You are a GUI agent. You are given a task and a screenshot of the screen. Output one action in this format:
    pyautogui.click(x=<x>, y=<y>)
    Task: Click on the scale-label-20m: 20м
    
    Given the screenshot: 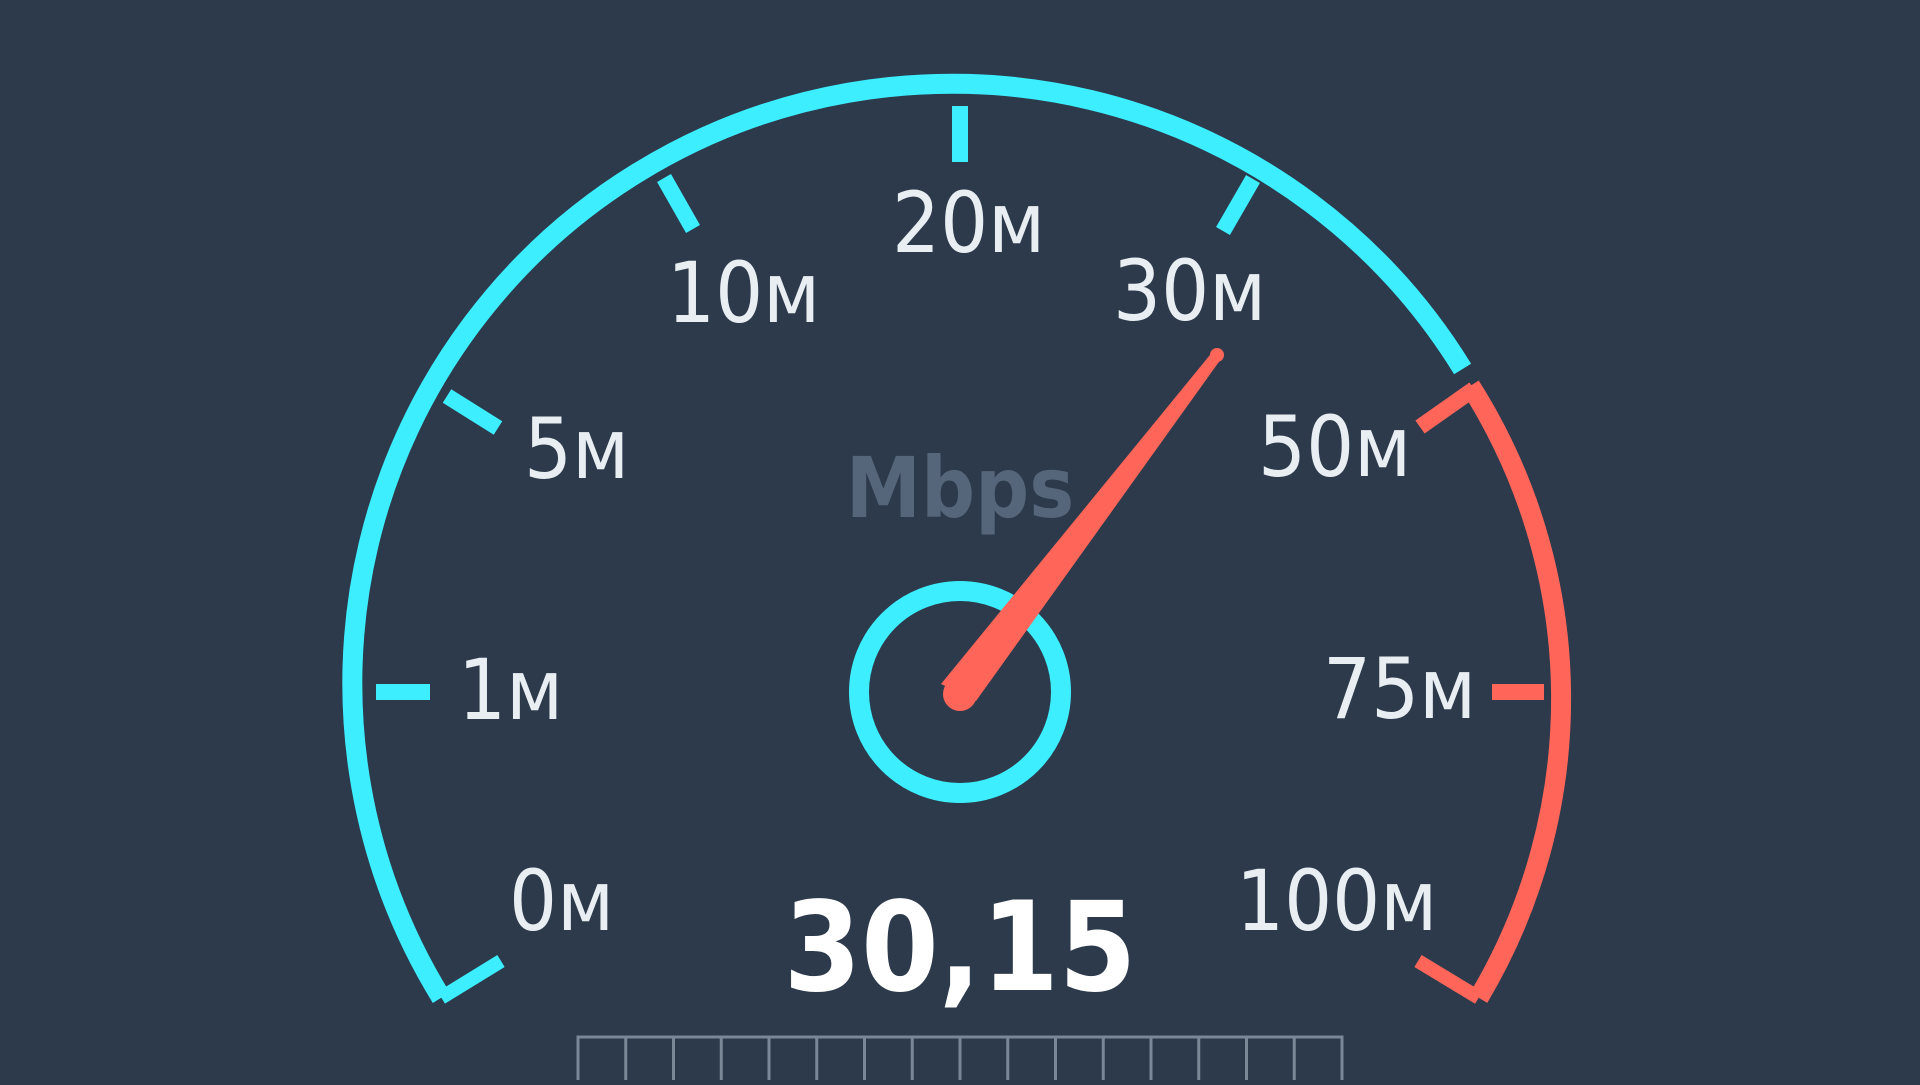 What is the action you would take?
    pyautogui.click(x=968, y=223)
    